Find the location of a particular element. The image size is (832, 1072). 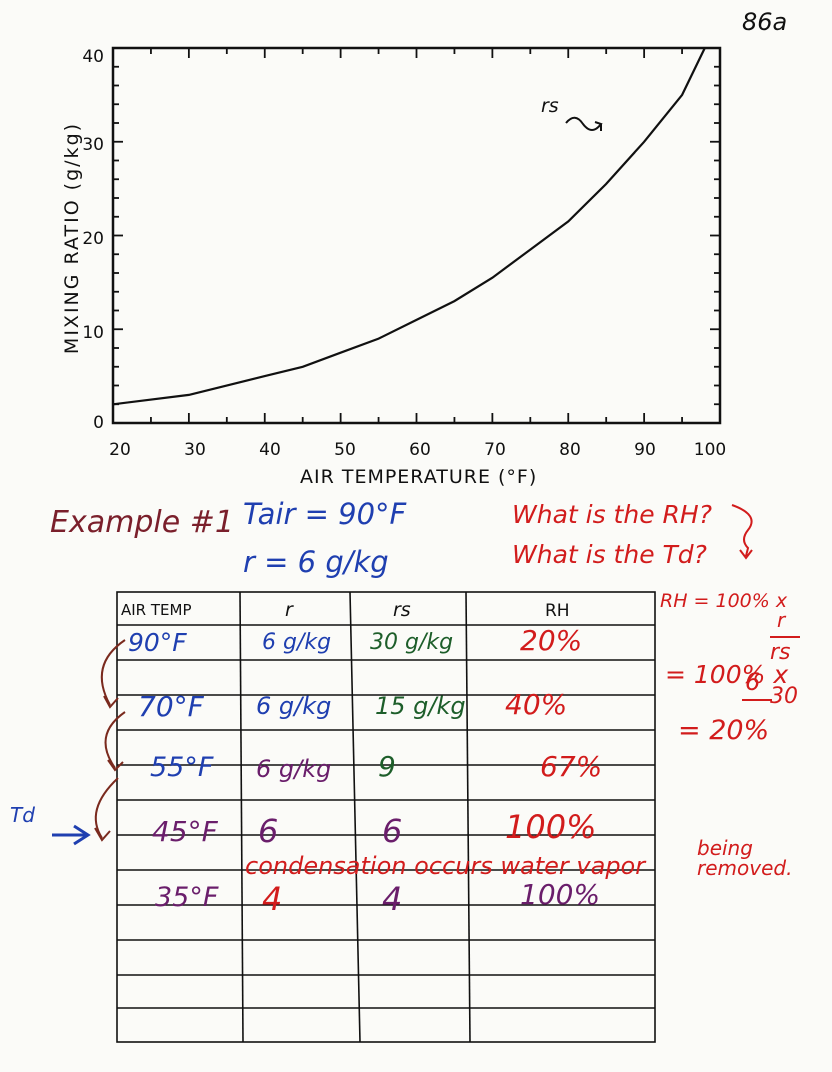

x-tick-50: 50 is located at coordinates (345, 450).